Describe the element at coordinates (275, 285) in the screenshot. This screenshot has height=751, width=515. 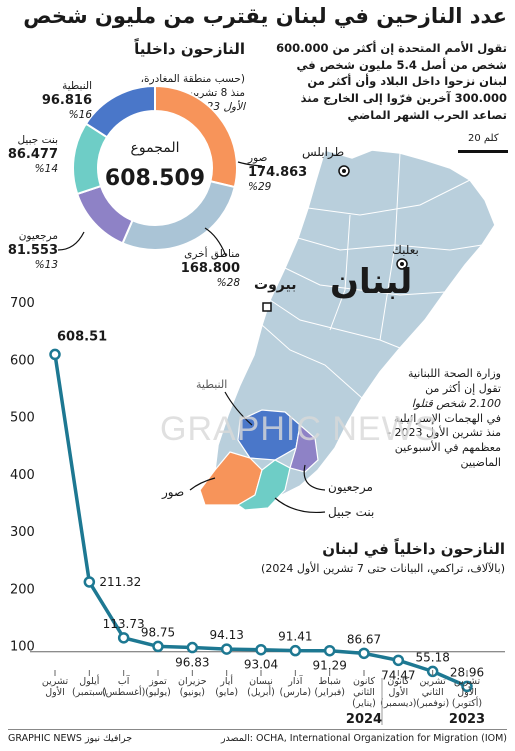
I see `city-label-beirut: بيروت` at that location.